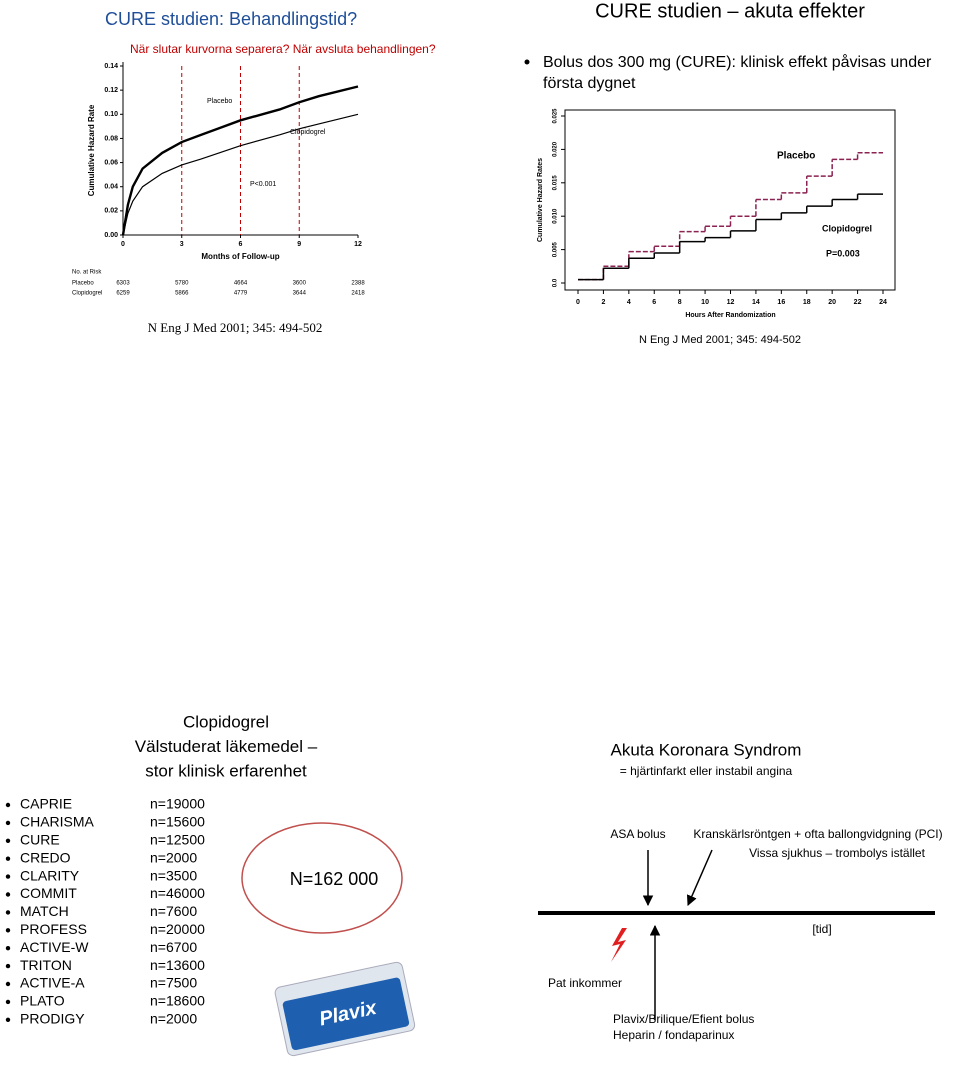 The height and width of the screenshot is (1071, 960). Describe the element at coordinates (53, 929) in the screenshot. I see `study-name: PROFESS` at that location.